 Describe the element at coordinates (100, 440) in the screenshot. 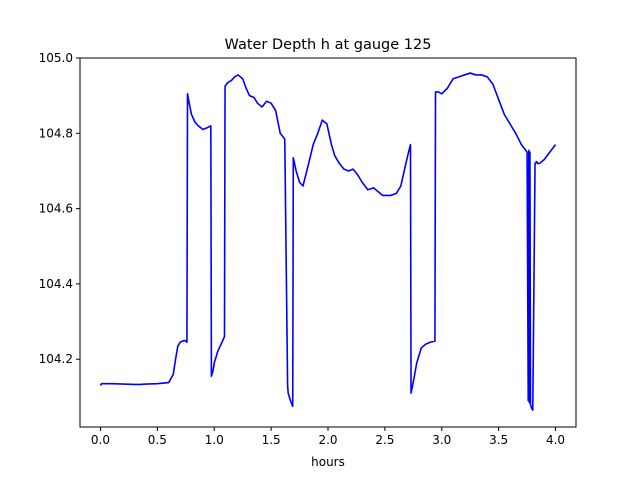

I see `x-tick-label: 0.0` at that location.